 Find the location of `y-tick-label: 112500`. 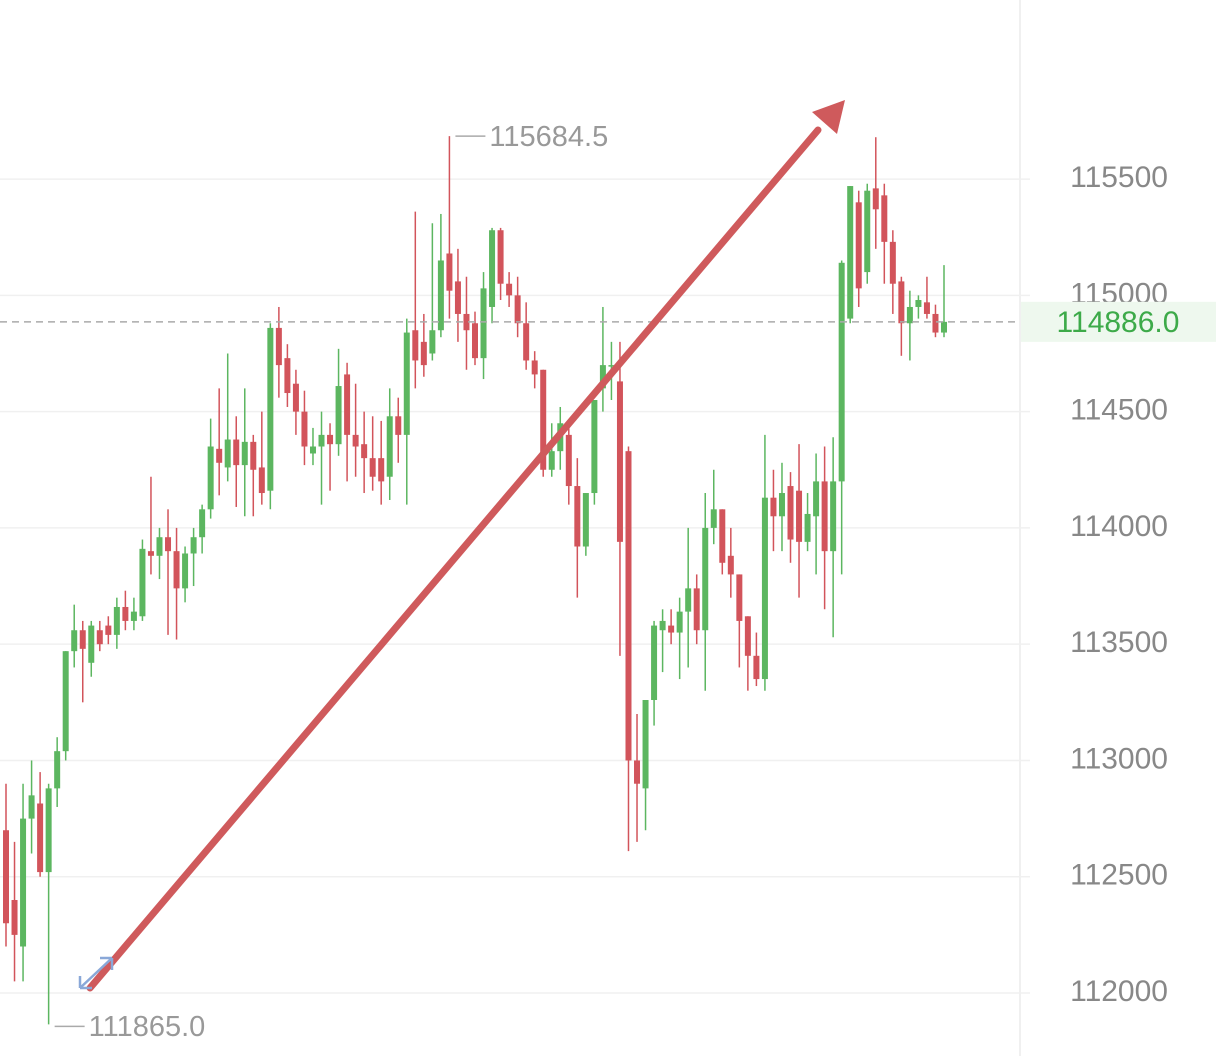

y-tick-label: 112500 is located at coordinates (1119, 875).